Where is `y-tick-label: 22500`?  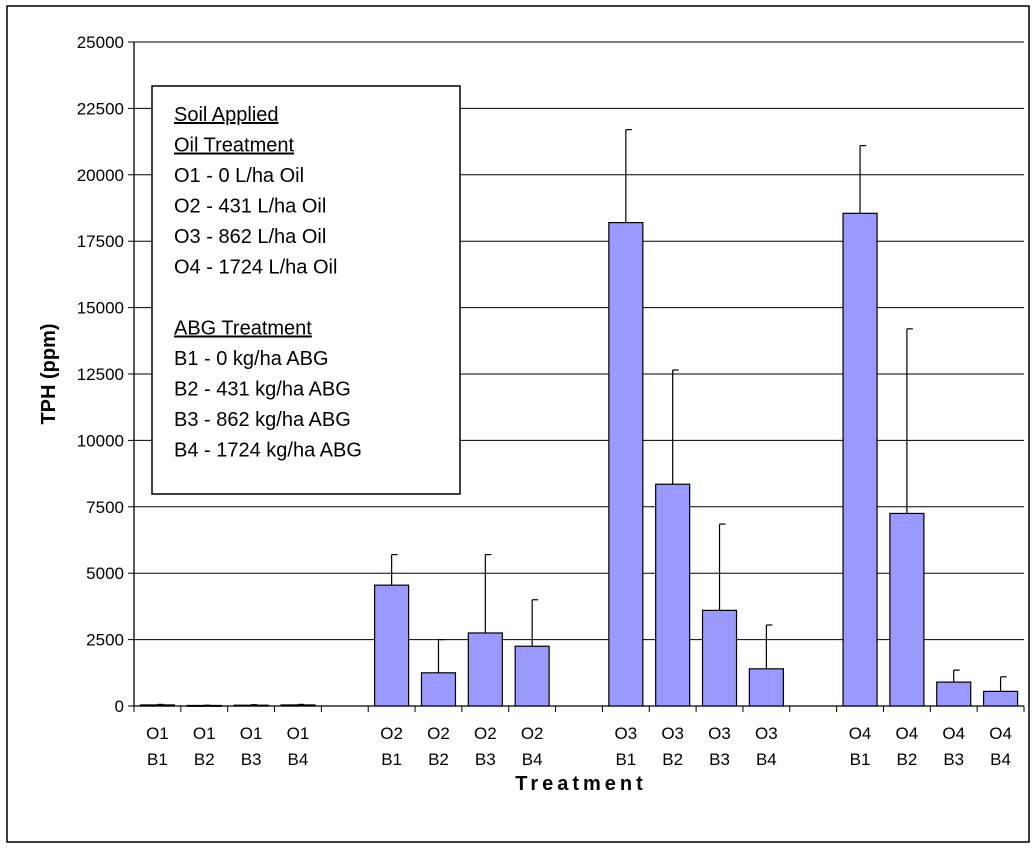 y-tick-label: 22500 is located at coordinates (100, 108).